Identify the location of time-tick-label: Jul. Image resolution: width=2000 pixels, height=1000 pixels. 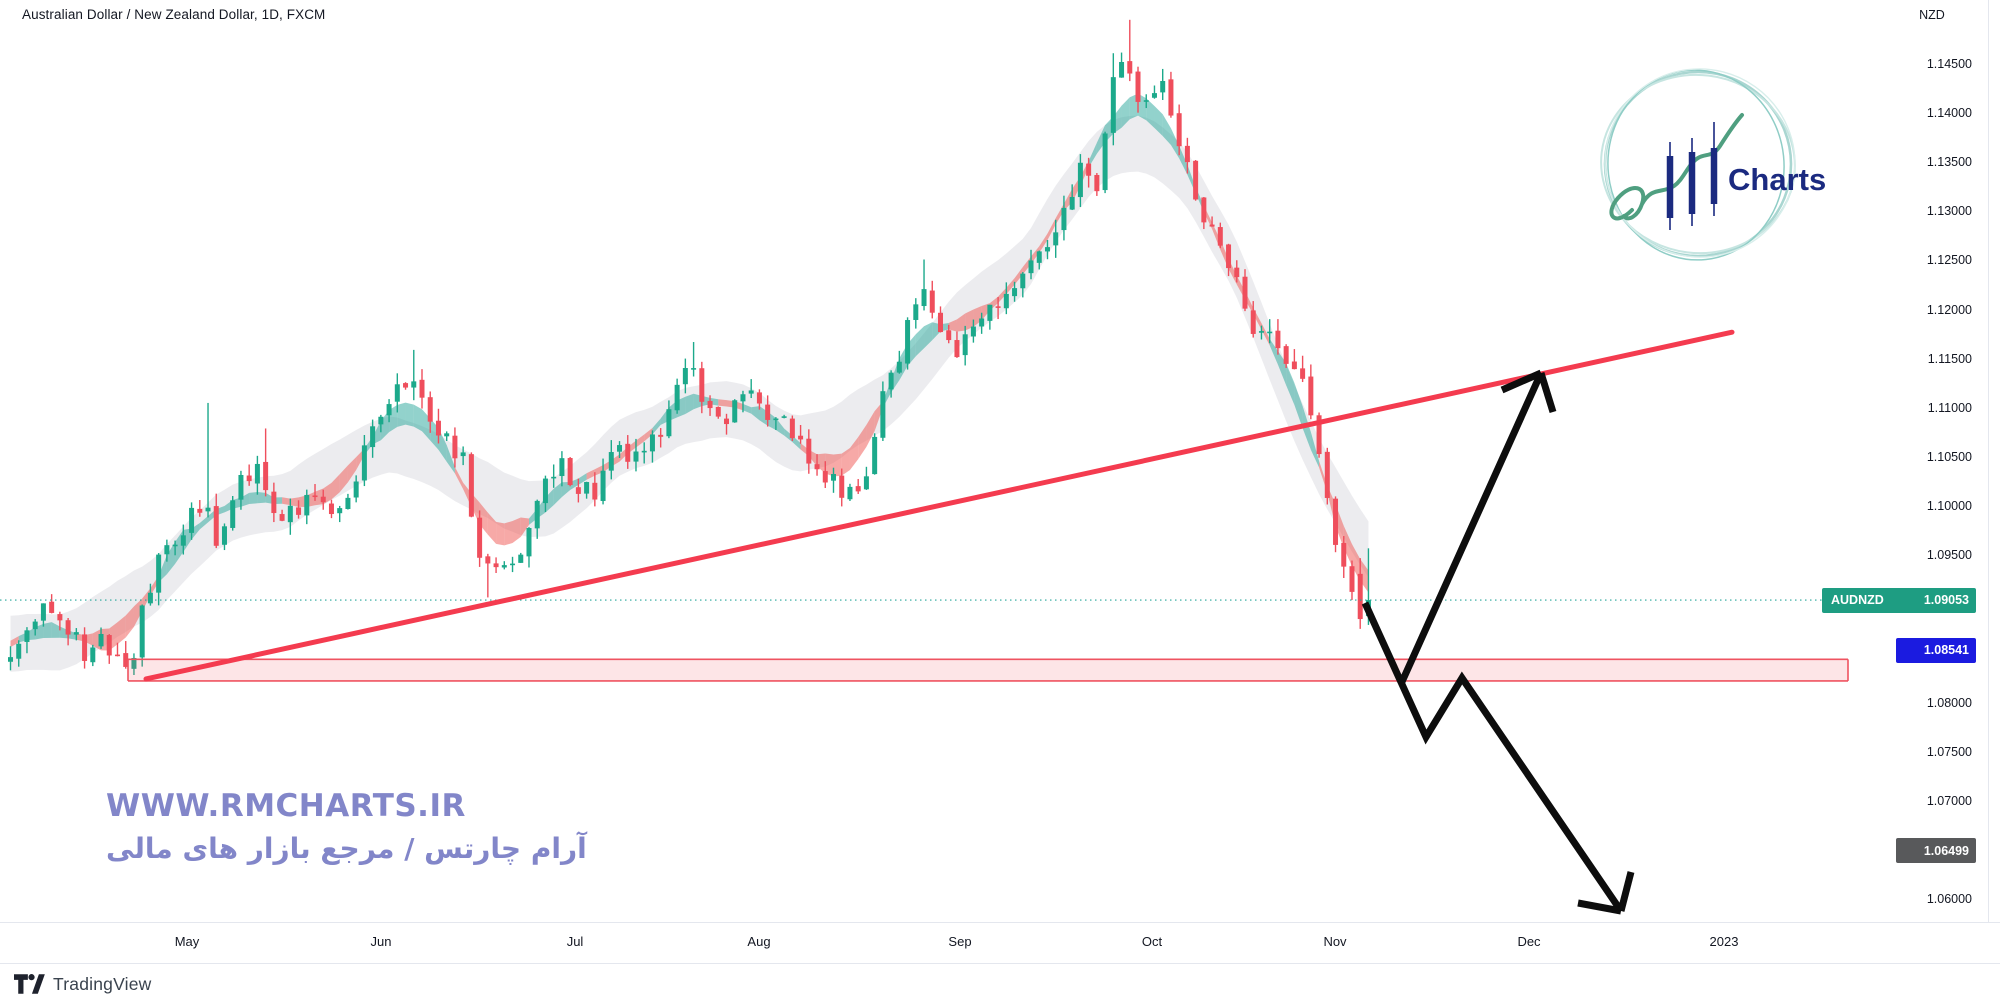
(575, 941).